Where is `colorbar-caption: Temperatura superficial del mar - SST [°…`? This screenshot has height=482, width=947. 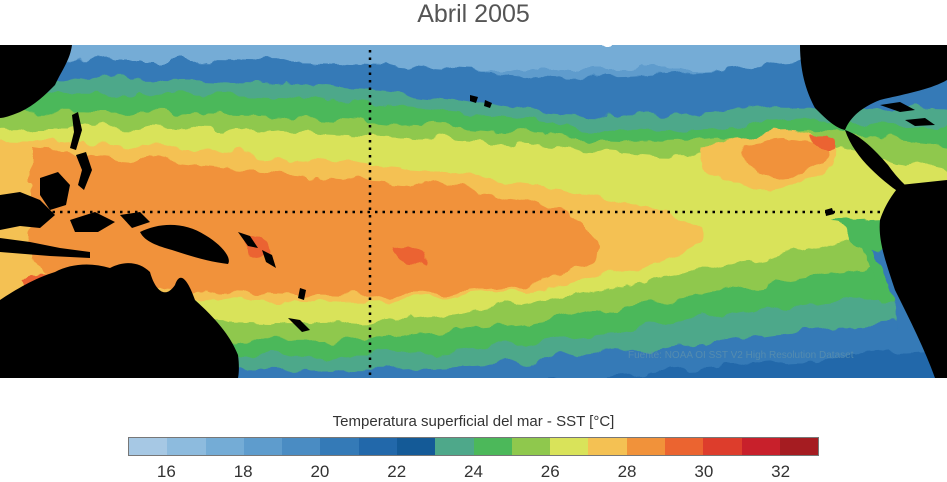
colorbar-caption: Temperatura superficial del mar - SST [°… is located at coordinates (473, 421).